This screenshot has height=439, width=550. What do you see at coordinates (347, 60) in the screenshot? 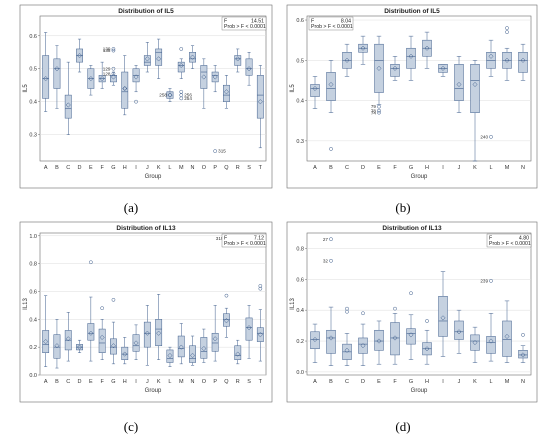
I see `box-C` at bounding box center [347, 60].